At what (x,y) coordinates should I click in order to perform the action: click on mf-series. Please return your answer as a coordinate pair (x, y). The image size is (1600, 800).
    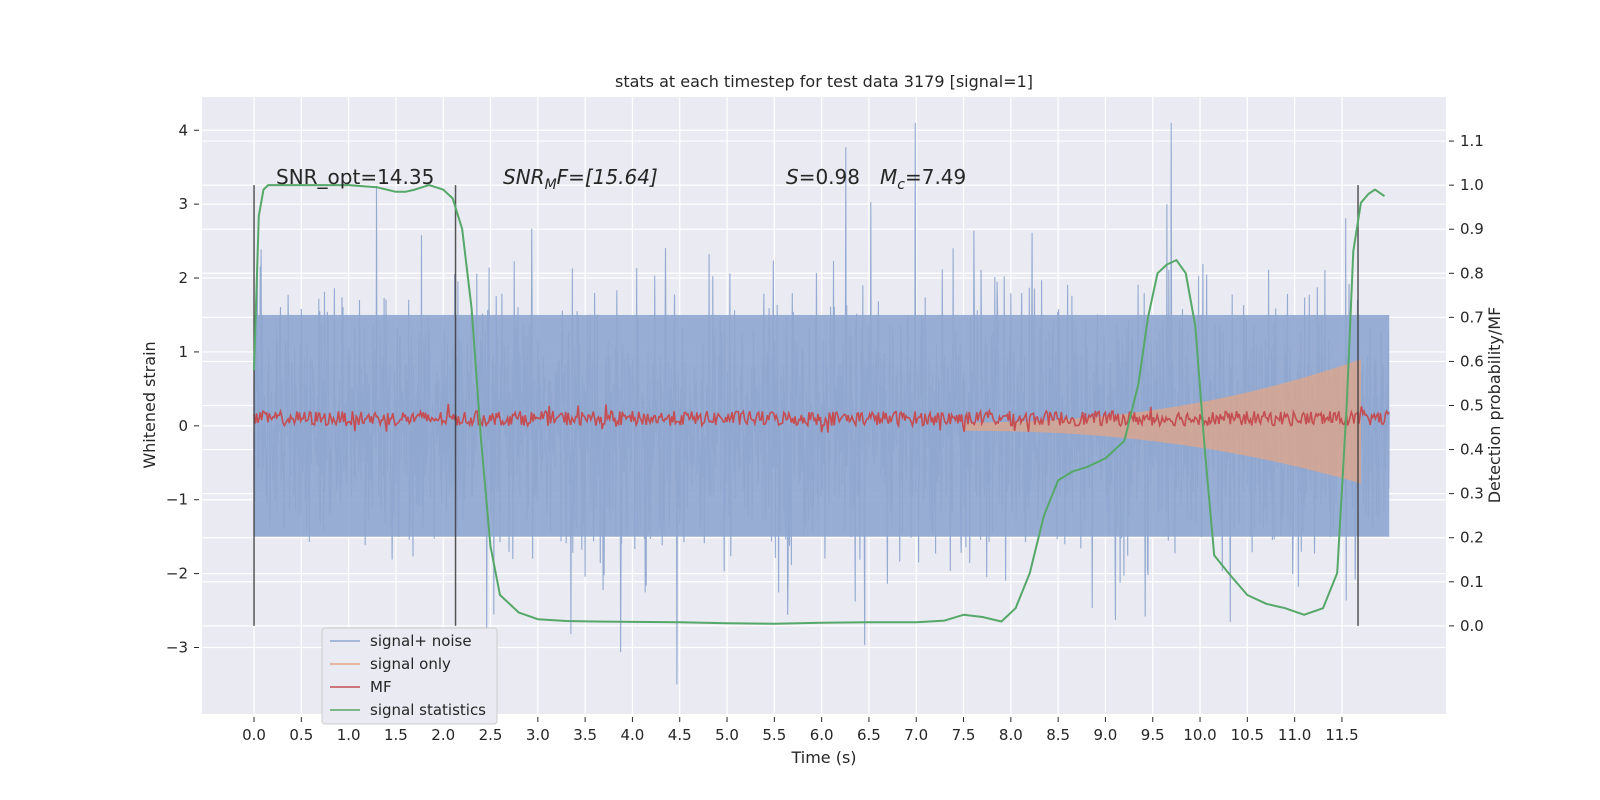
    Looking at the image, I should click on (821, 418).